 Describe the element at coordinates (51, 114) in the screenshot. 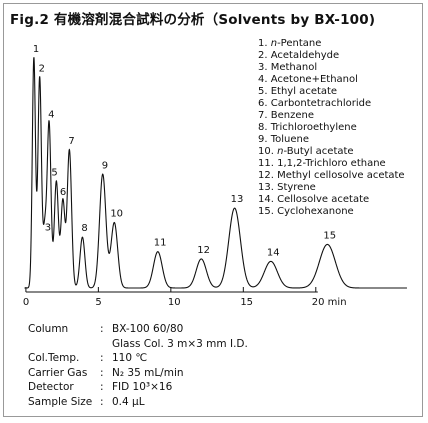

I see `peak-label-4: 4` at that location.